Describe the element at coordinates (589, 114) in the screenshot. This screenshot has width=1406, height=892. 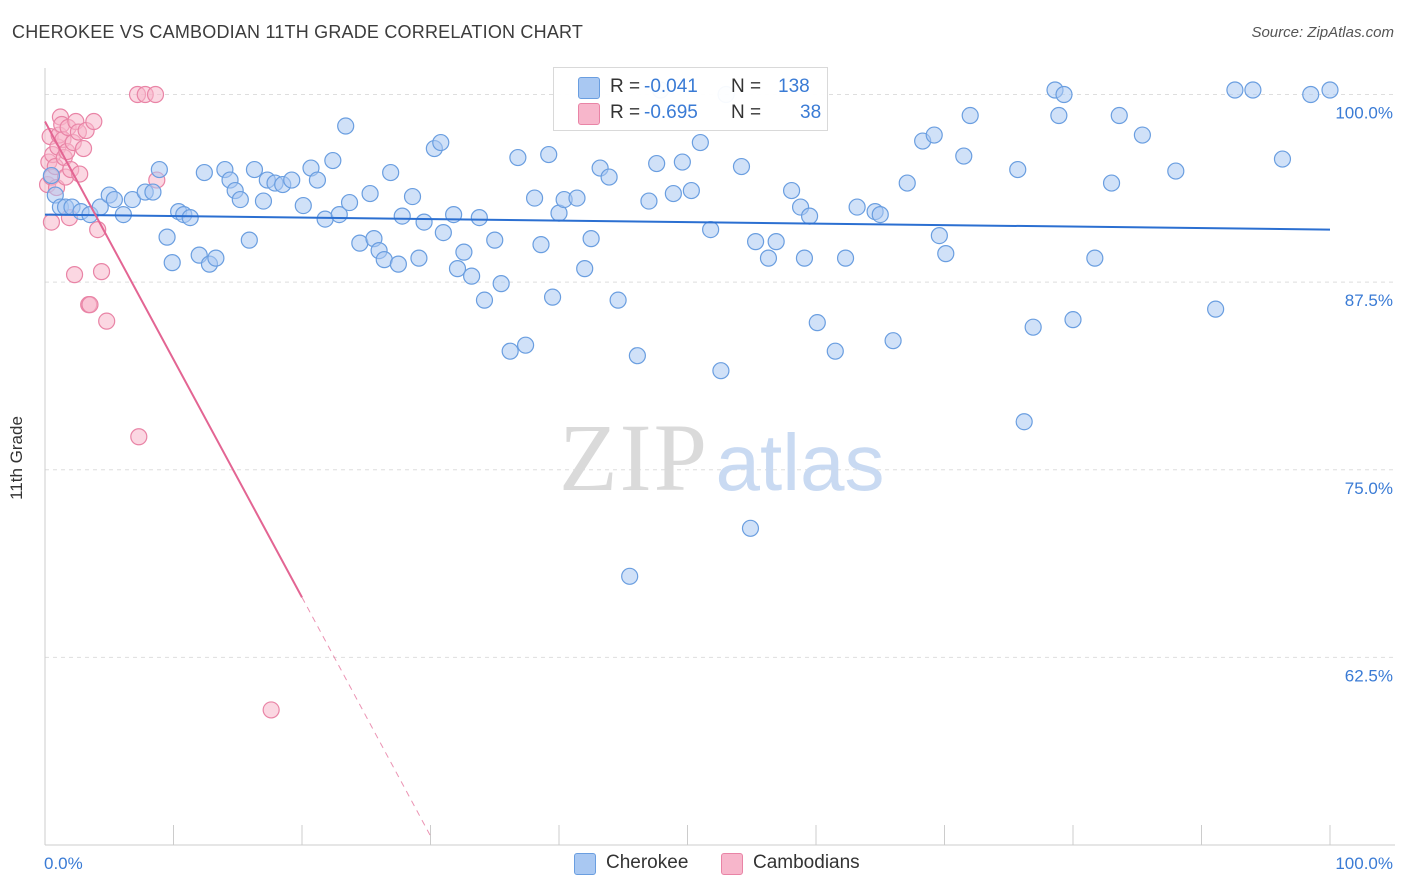
I see `cambodians-swatch` at that location.